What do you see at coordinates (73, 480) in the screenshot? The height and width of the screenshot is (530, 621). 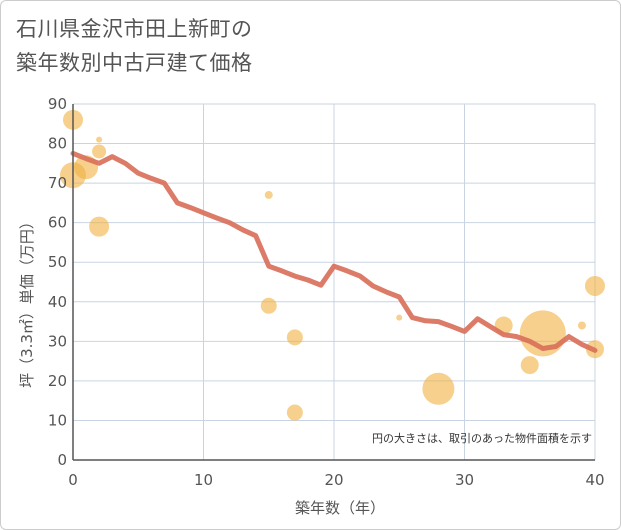 I see `x-tick-label: 0` at bounding box center [73, 480].